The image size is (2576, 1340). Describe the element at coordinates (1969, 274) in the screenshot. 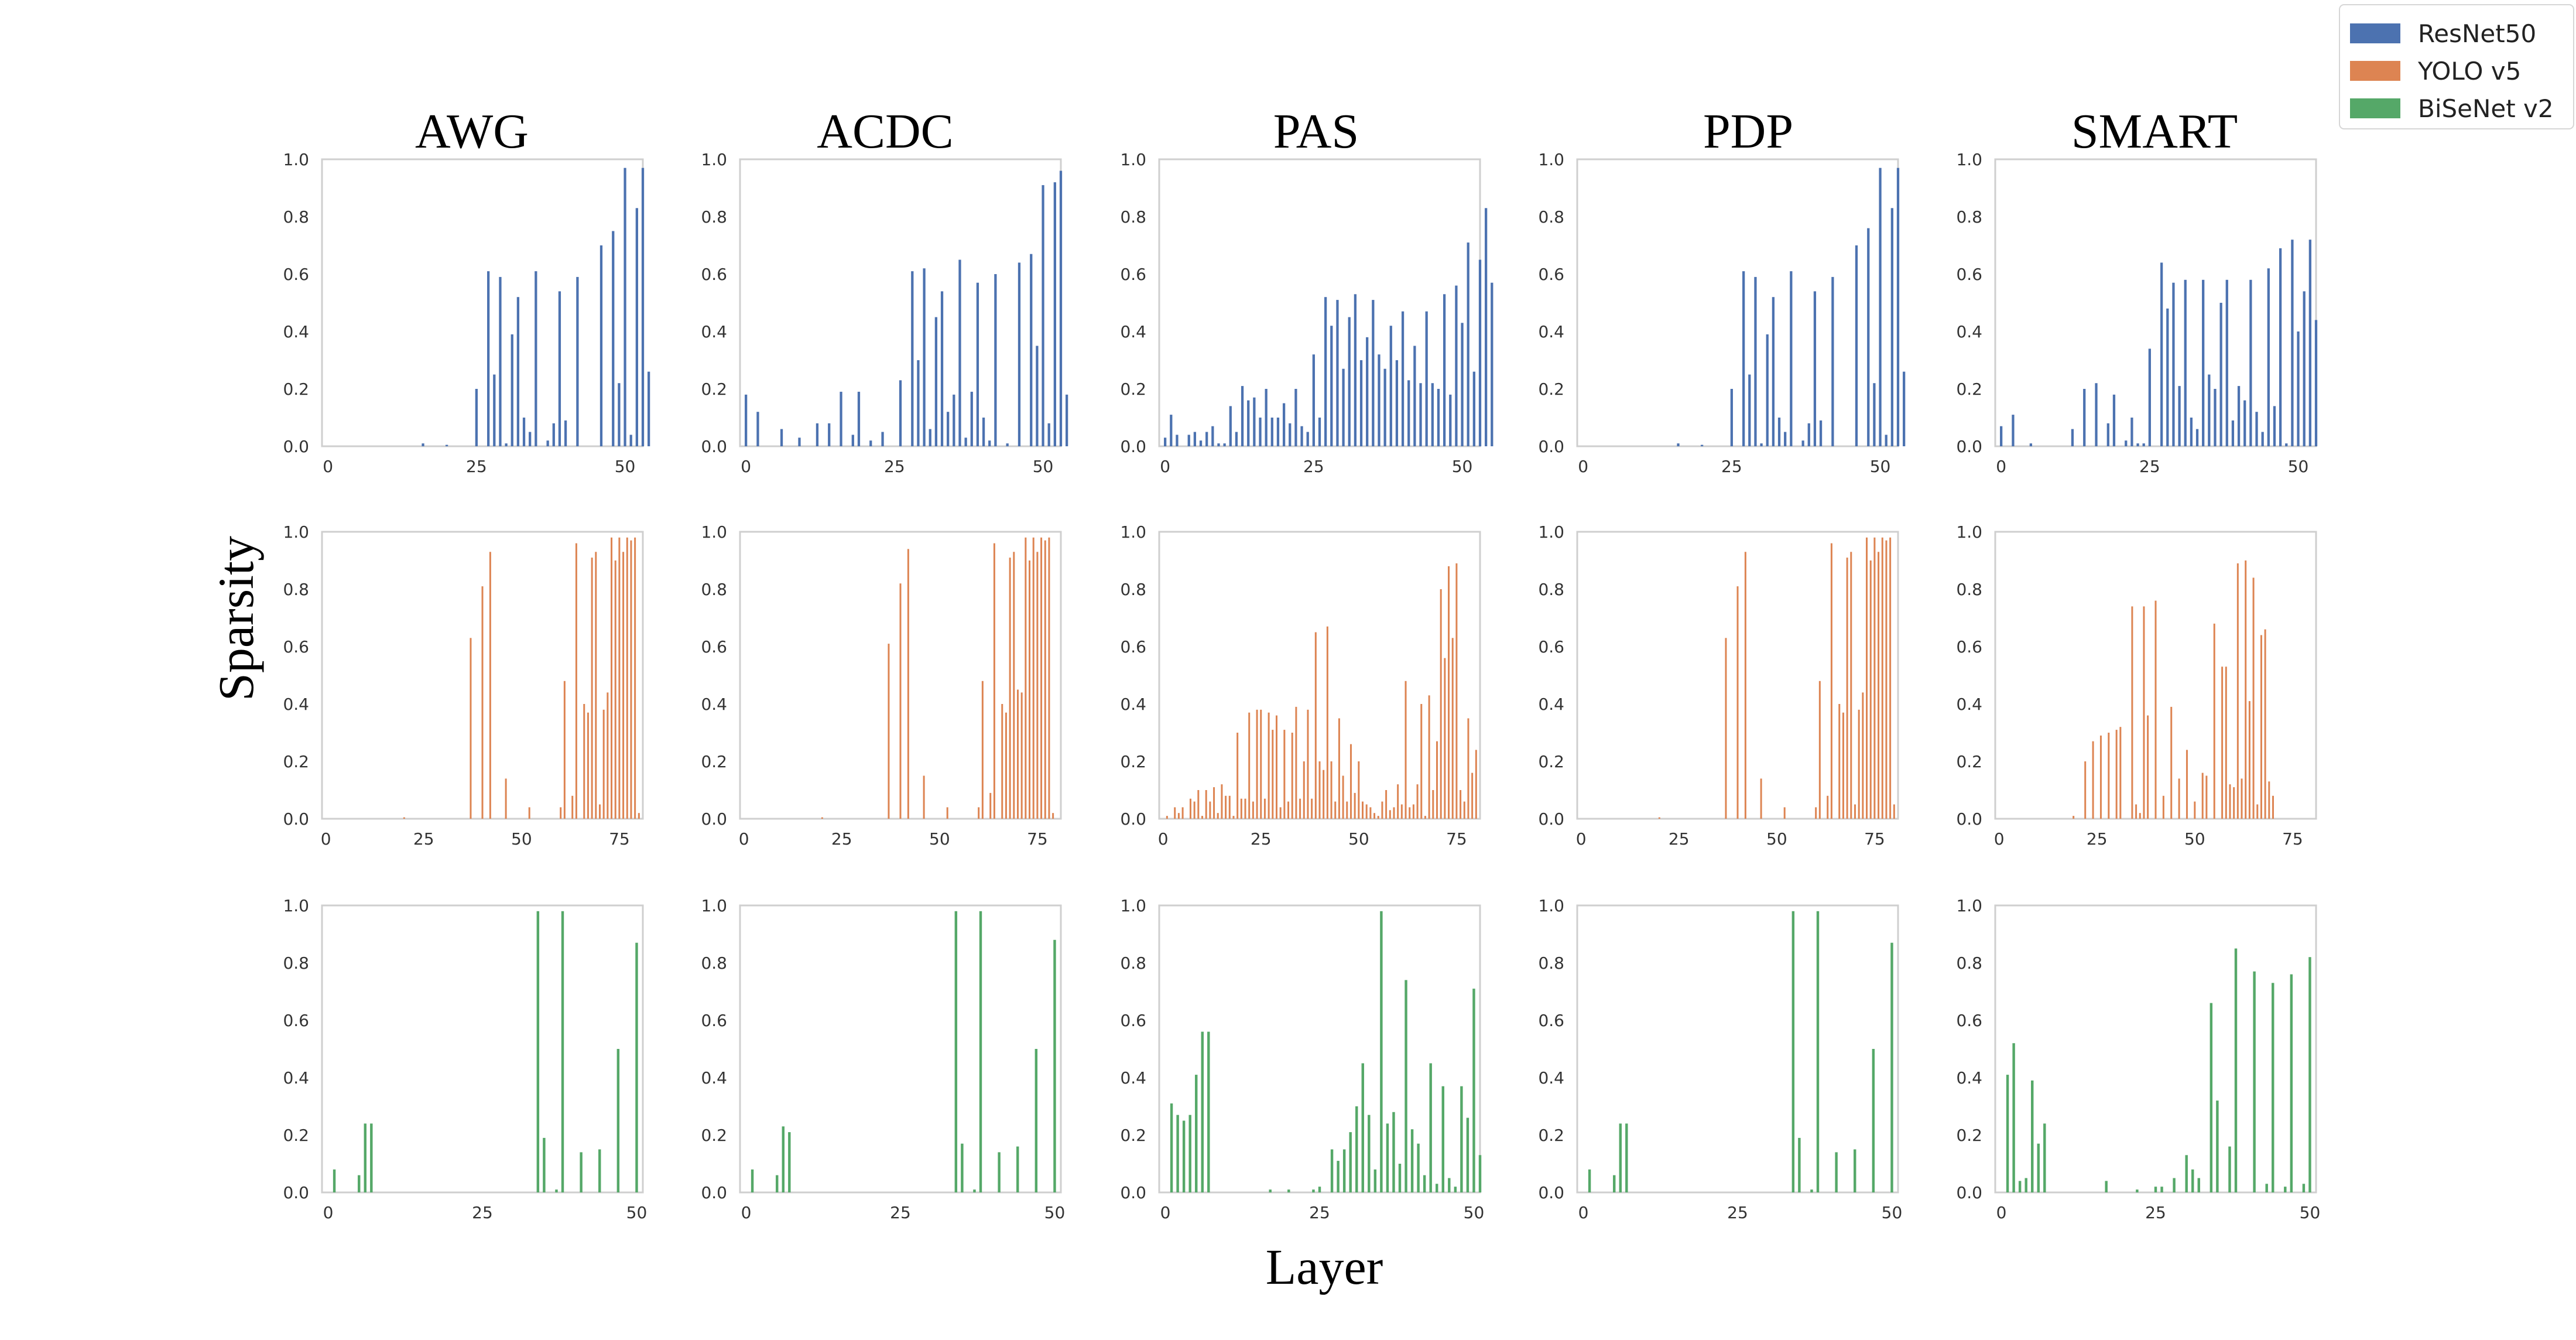

I see `y-tick-label: 0.6` at that location.